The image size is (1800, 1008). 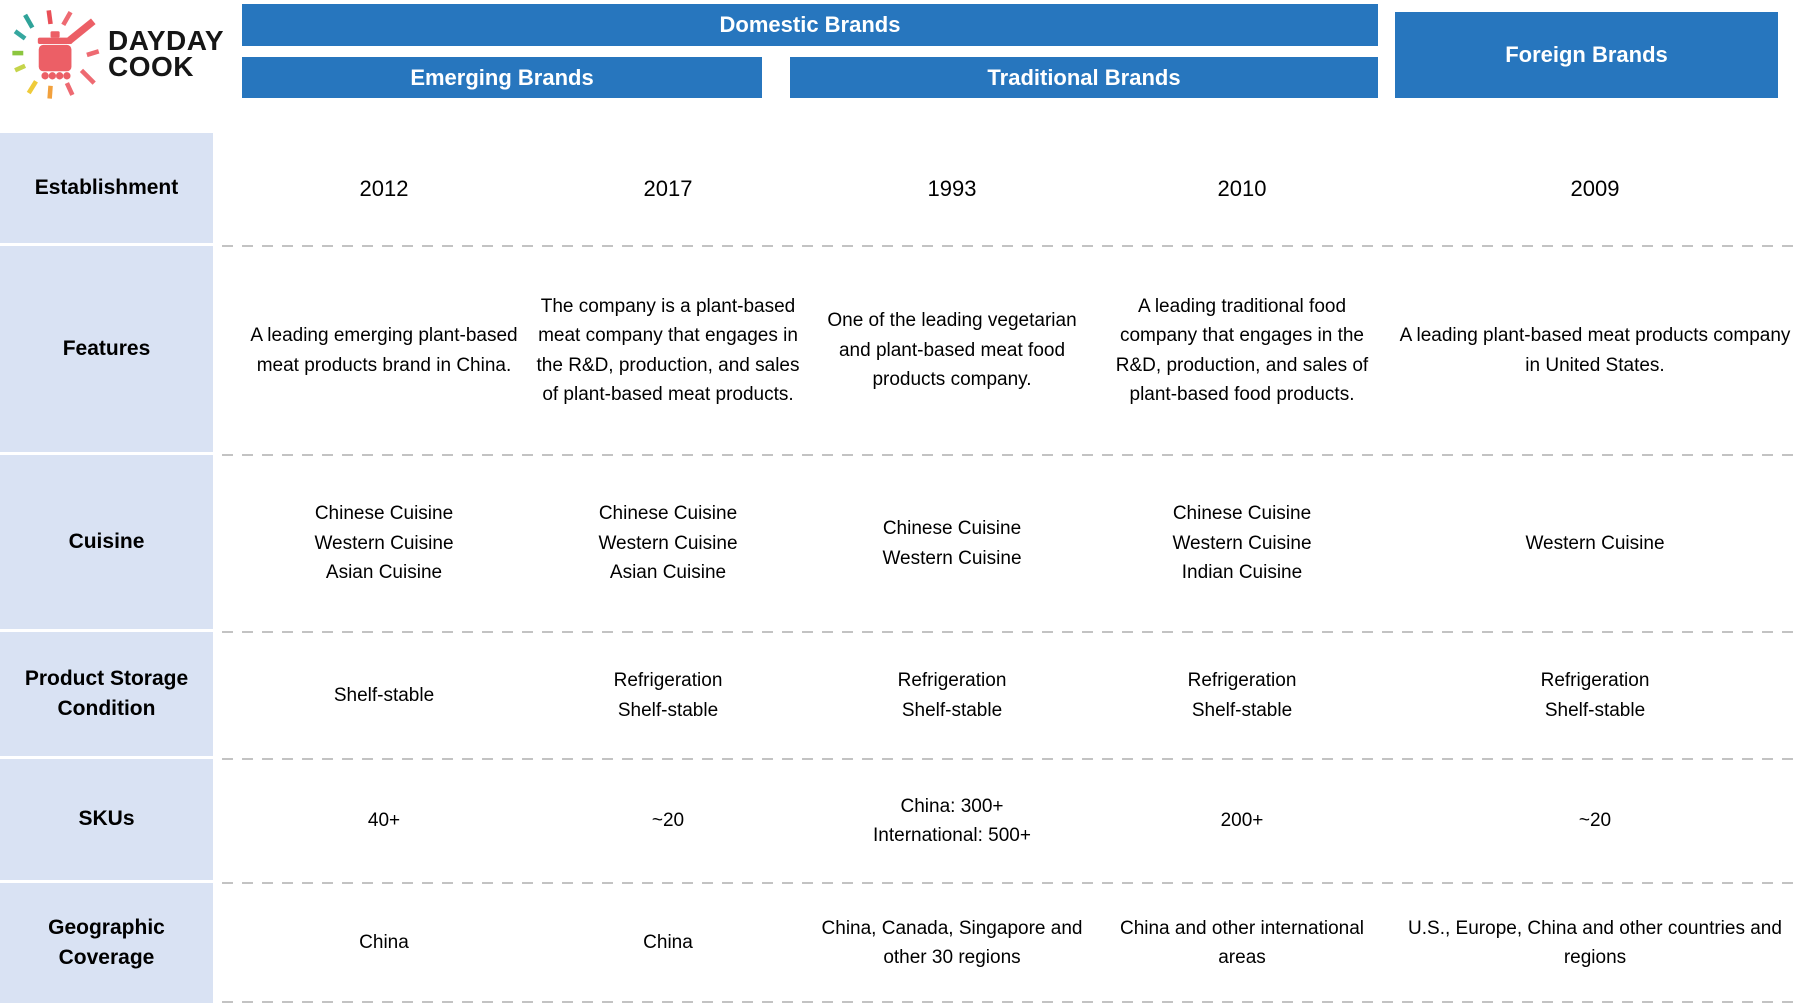 What do you see at coordinates (1595, 189) in the screenshot?
I see `cell-establishment-col5: 2009` at bounding box center [1595, 189].